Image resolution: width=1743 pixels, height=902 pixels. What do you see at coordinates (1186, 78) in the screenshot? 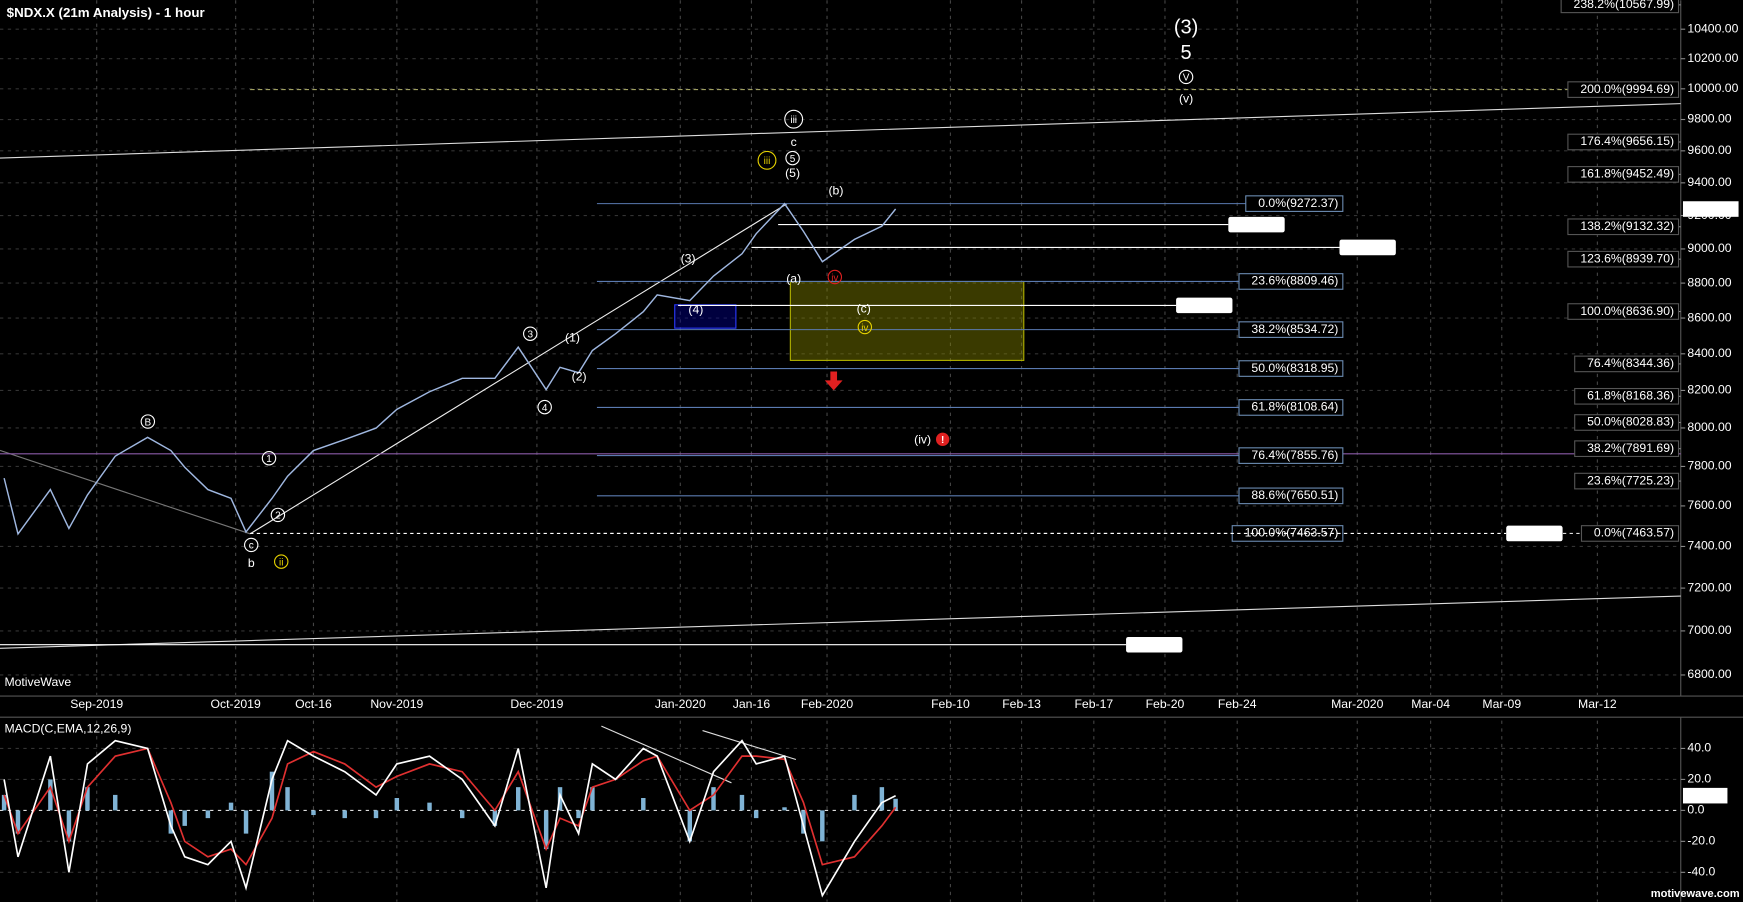
I see `wave-label: V` at bounding box center [1186, 78].